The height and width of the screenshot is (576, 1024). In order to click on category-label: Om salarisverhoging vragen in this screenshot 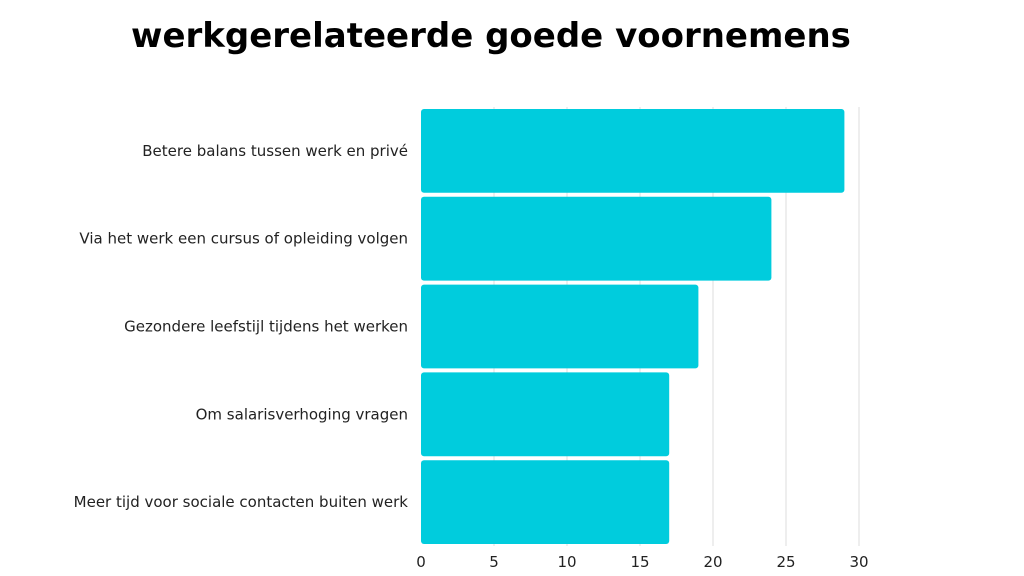, I will do `click(302, 414)`.